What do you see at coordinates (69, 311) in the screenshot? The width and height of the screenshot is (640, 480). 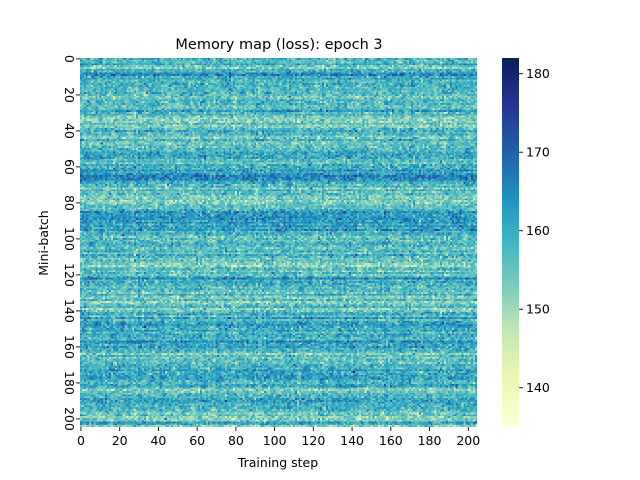 I see `y-tick-label: 140` at bounding box center [69, 311].